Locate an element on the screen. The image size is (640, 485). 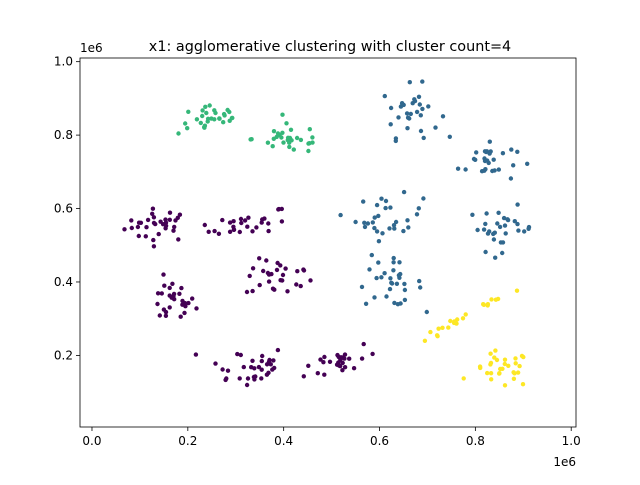
y-tick-label: 0.8 is located at coordinates (63, 135).